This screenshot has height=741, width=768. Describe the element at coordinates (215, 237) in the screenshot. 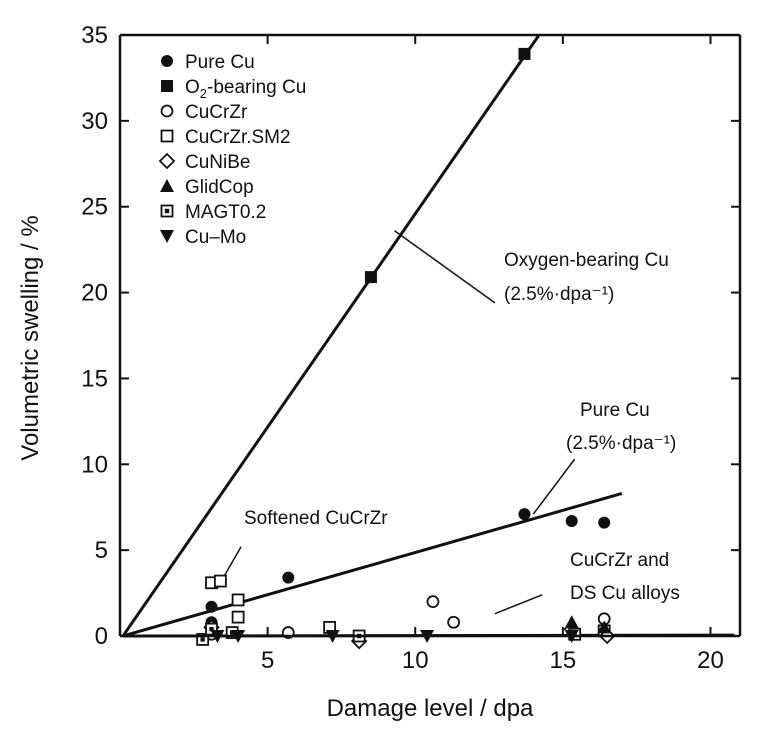

I see `legend-label: Cu–Mo` at that location.